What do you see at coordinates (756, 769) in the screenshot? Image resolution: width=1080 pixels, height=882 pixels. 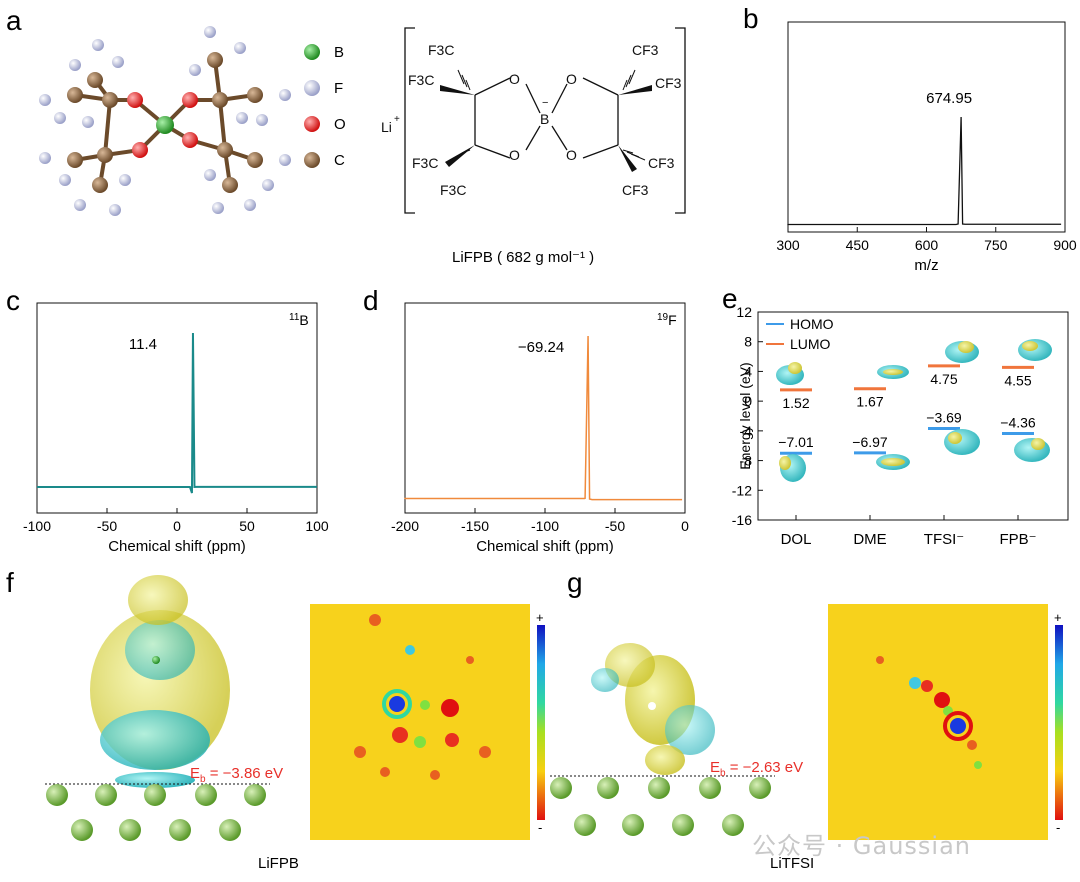 I see `binding-energy-litfsi: Eb = −2.63 eV` at bounding box center [756, 769].